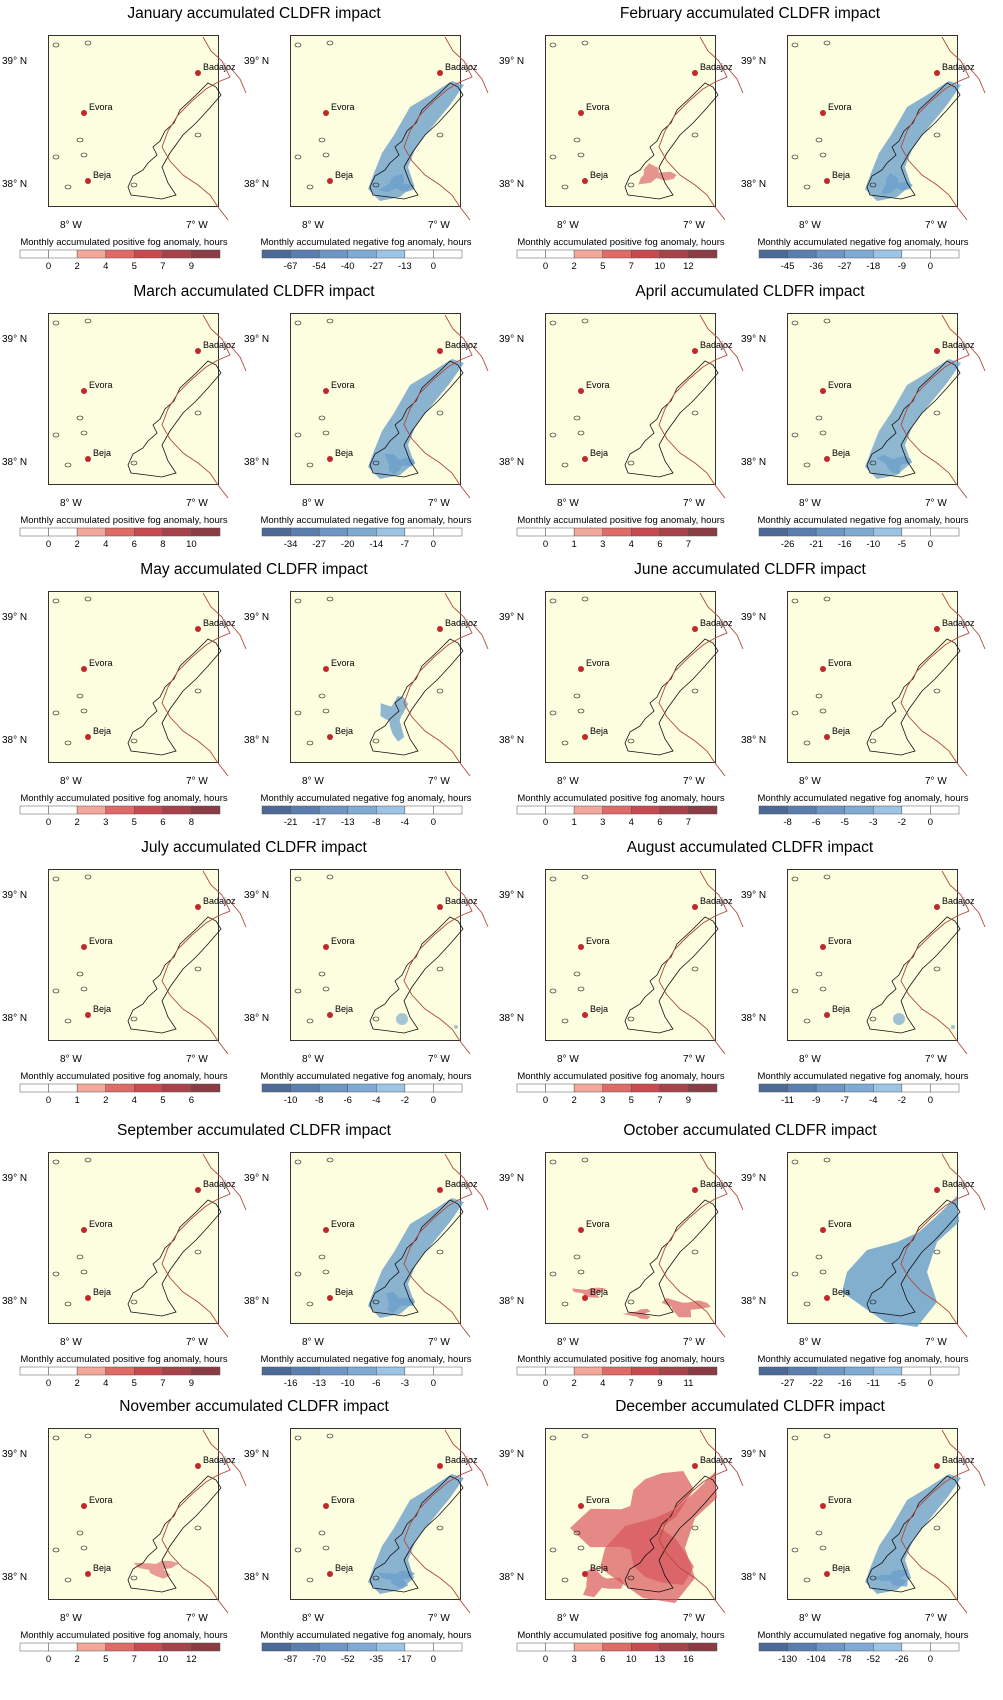  I want to click on colorbar: 0 1 3 4 6 7, so click(617, 538).